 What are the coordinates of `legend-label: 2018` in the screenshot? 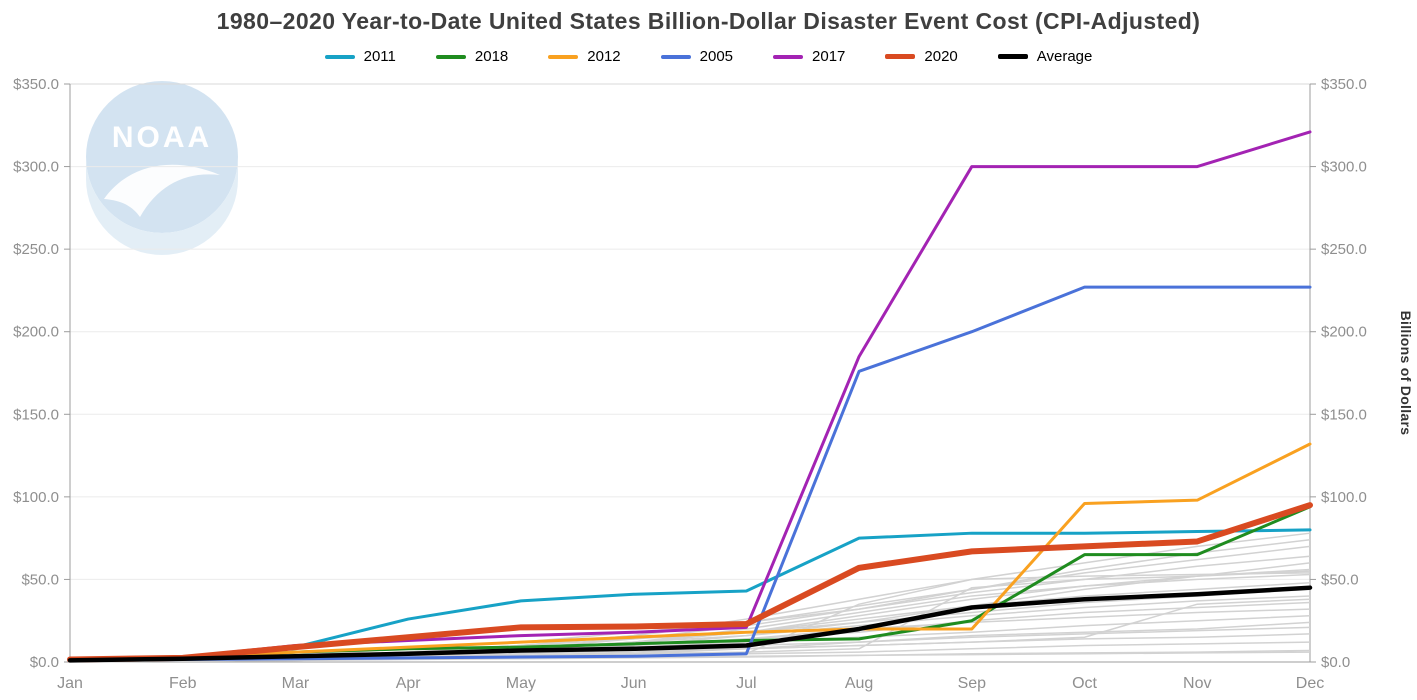 It's located at (491, 57).